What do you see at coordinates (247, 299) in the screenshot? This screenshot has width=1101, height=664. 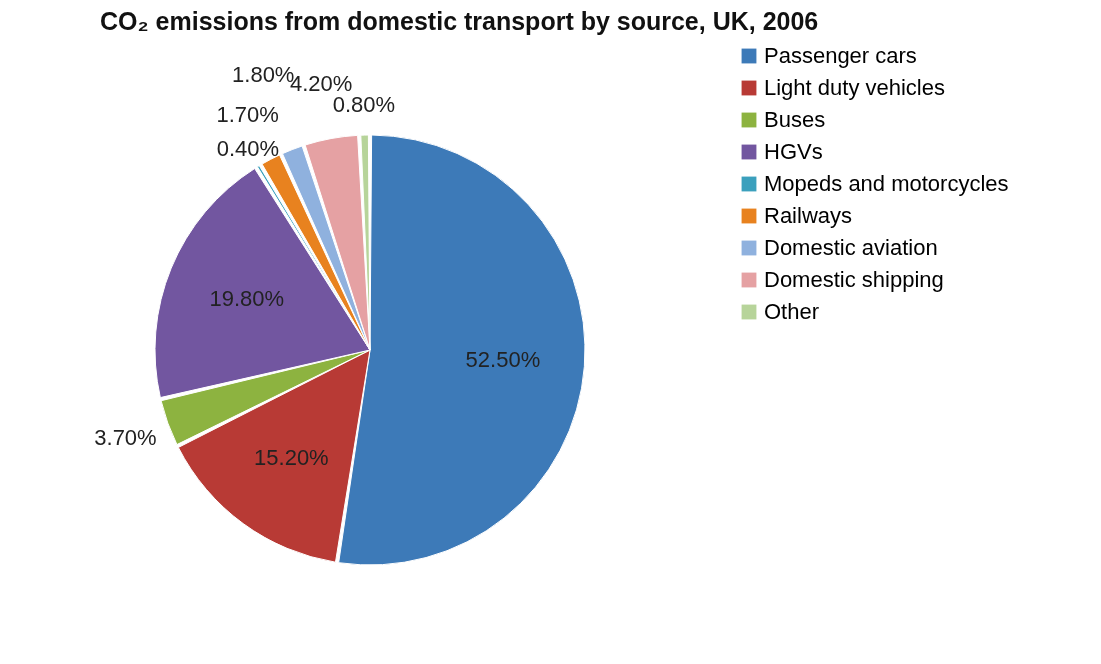 I see `data-label: 19.80%` at bounding box center [247, 299].